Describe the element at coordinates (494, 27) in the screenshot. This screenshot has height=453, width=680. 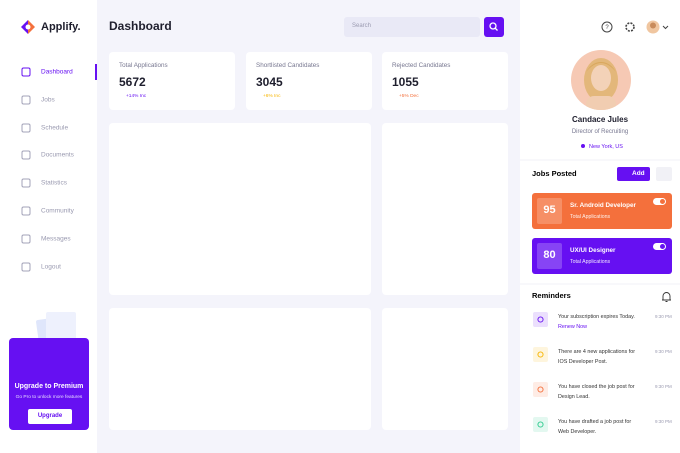
I see `search-button` at that location.